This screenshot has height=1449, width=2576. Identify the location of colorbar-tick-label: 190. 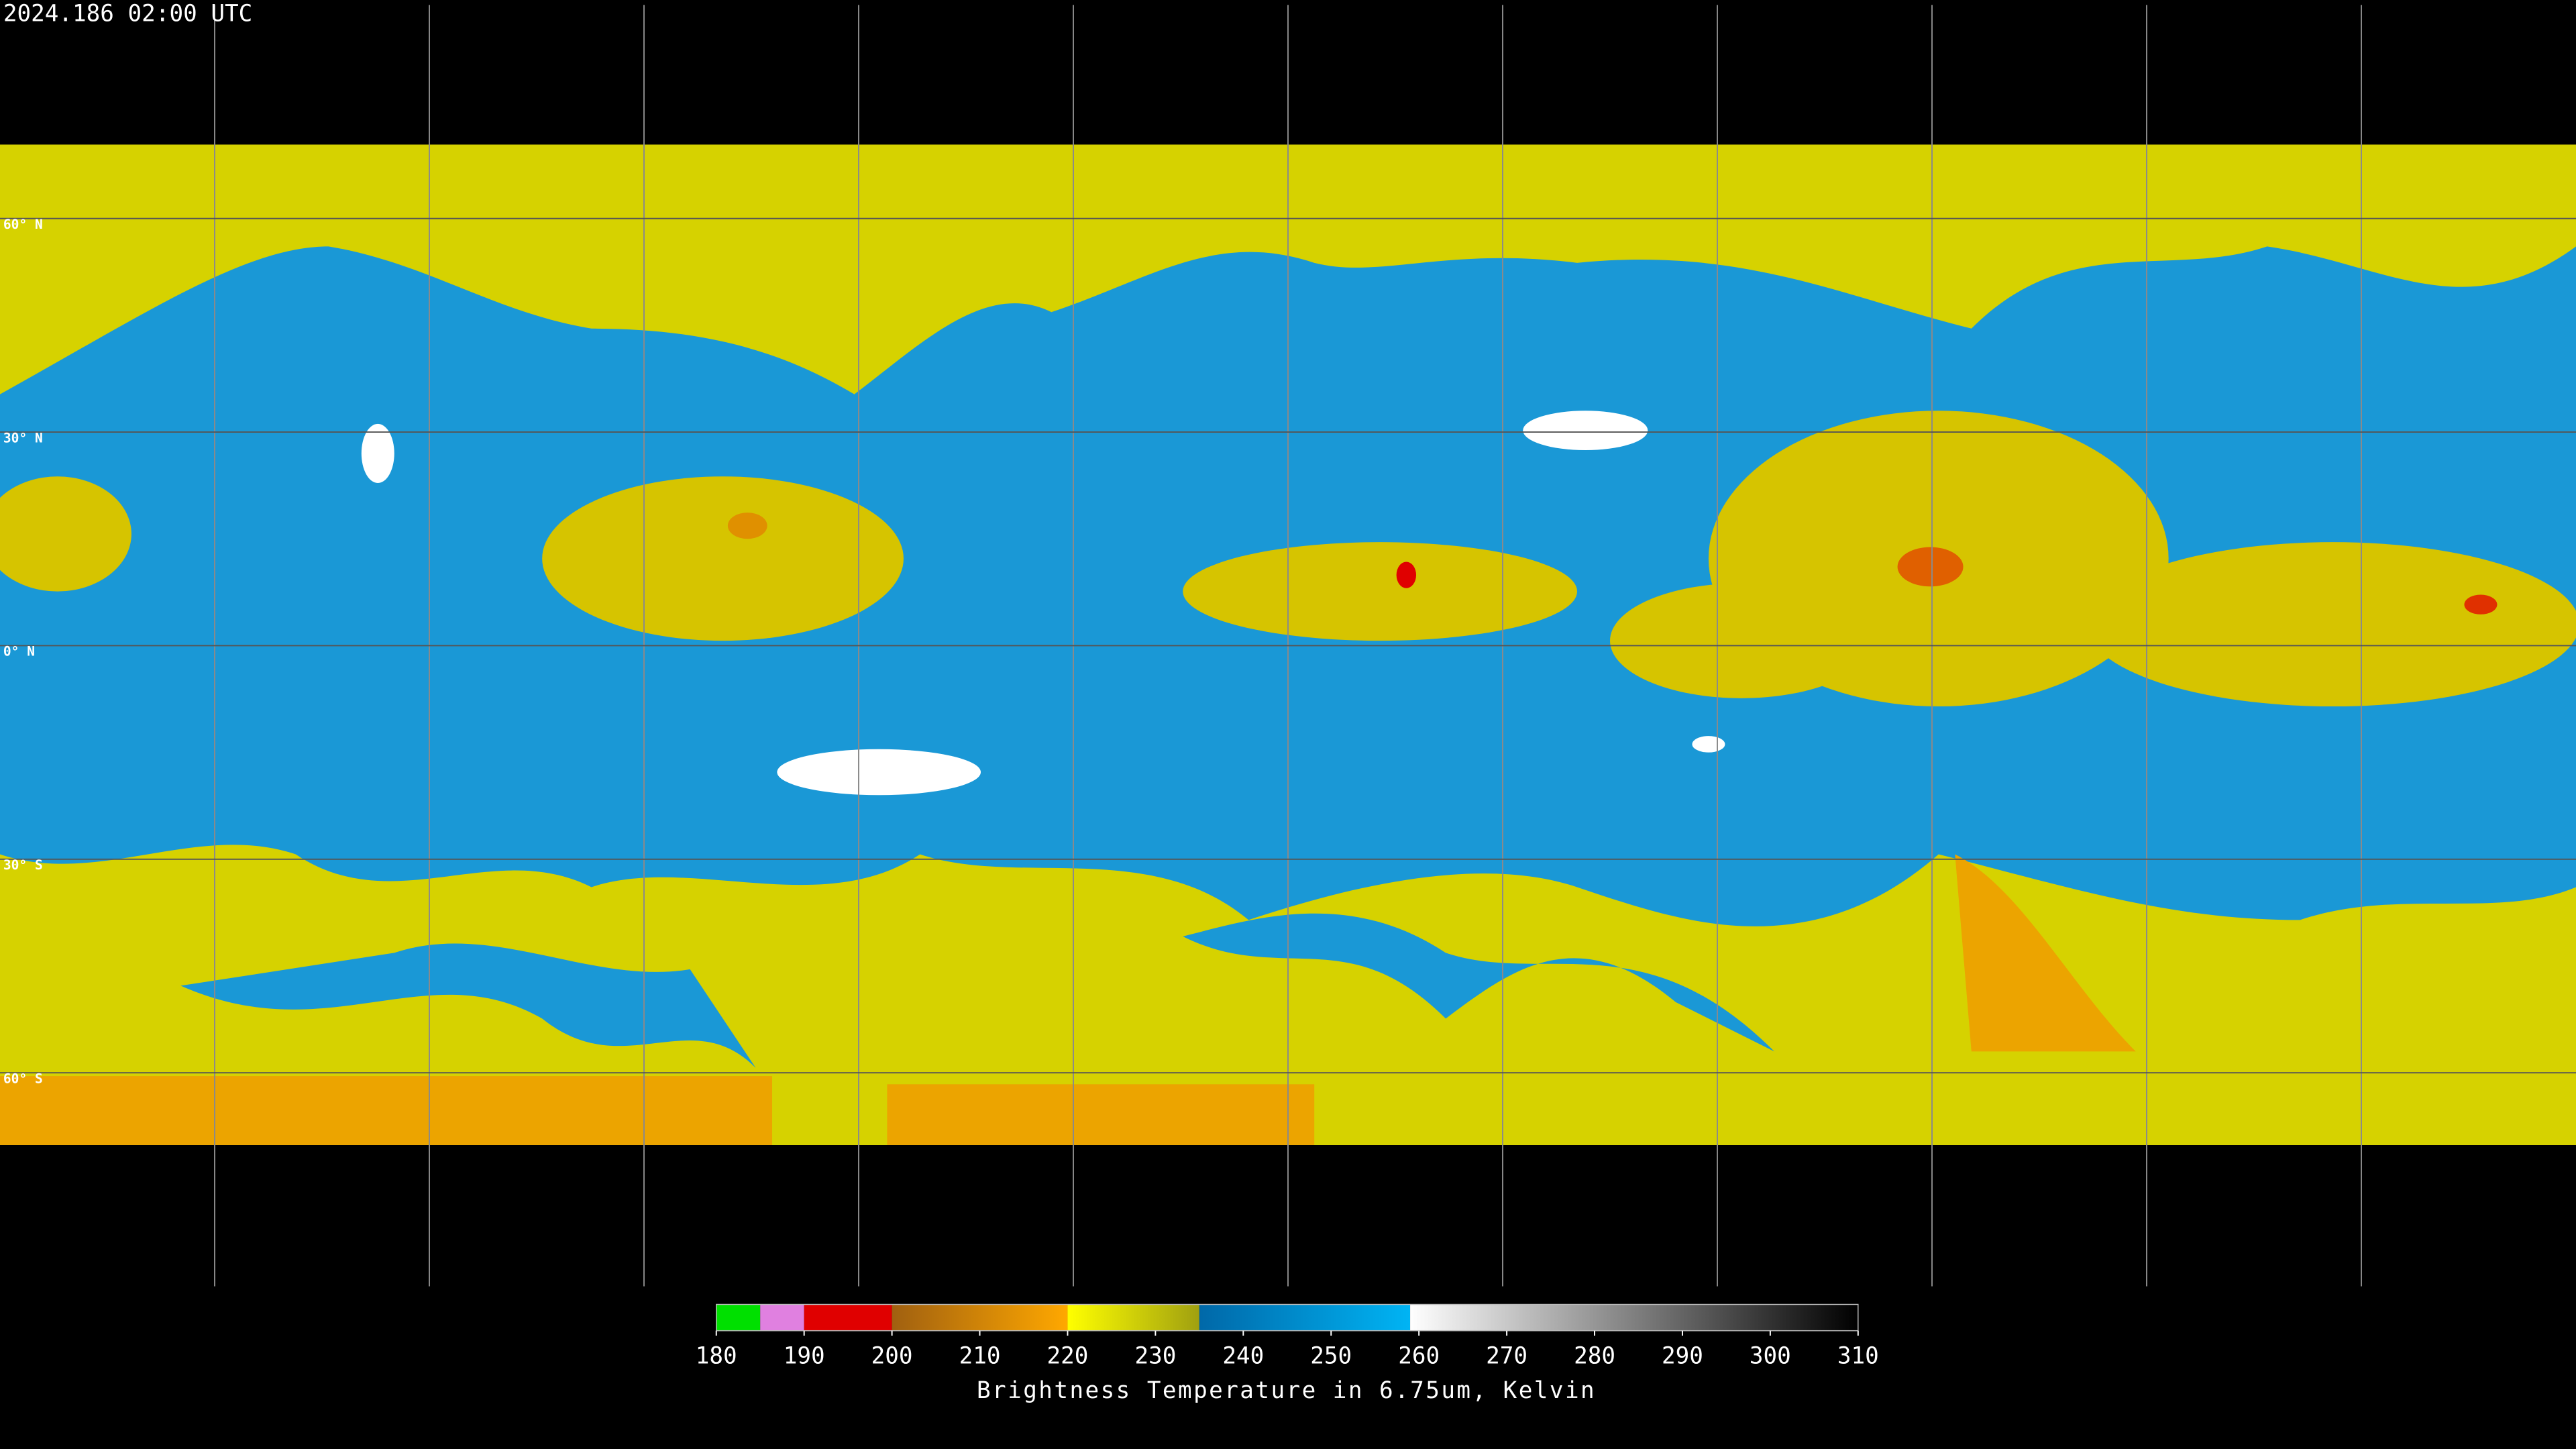
(804, 1355).